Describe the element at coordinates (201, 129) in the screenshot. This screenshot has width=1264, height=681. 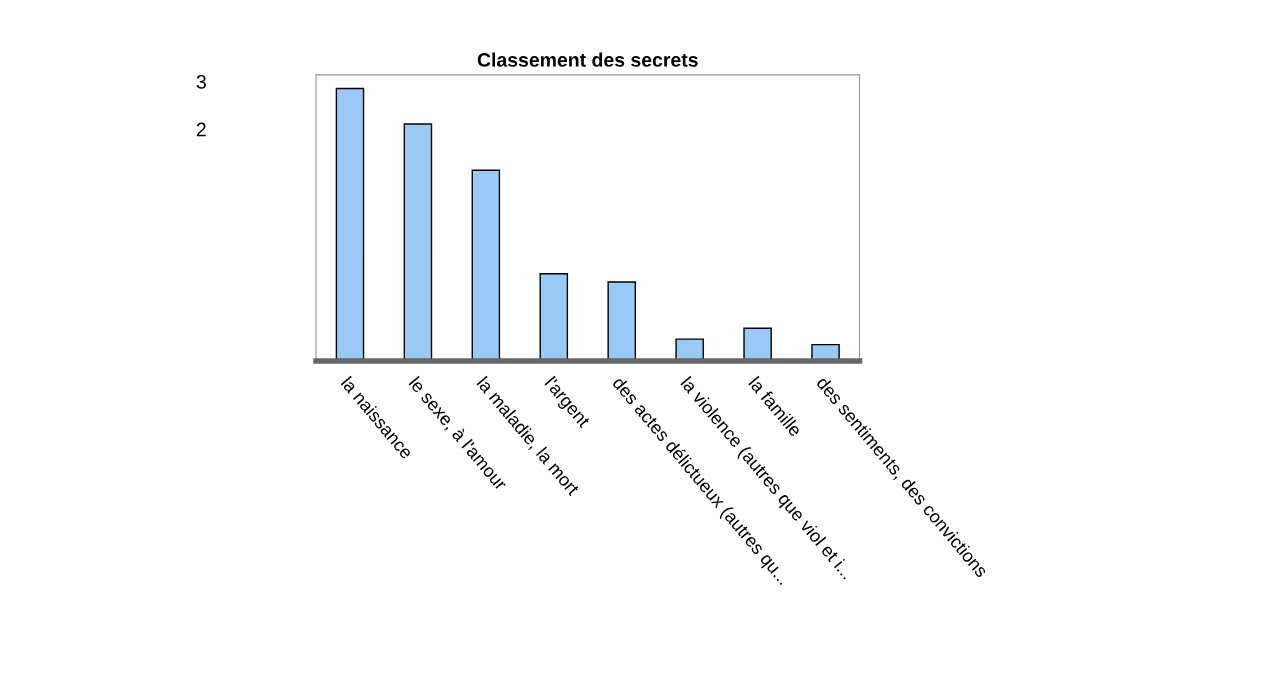
I see `text: 2` at that location.